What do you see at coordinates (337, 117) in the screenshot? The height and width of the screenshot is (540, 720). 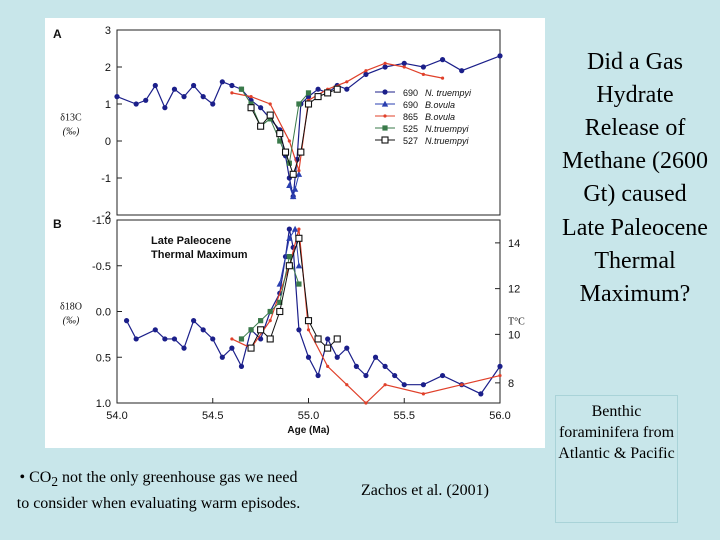 I see `series-865-b-ovula` at bounding box center [337, 117].